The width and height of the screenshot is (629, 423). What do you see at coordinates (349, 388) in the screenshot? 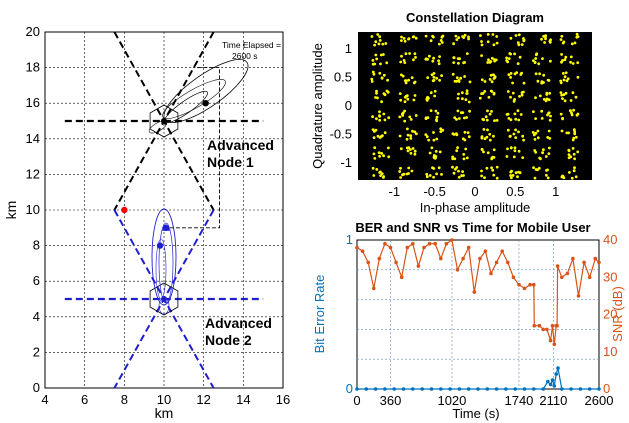
I see `ber-ytick-left-label: 0` at bounding box center [349, 388].